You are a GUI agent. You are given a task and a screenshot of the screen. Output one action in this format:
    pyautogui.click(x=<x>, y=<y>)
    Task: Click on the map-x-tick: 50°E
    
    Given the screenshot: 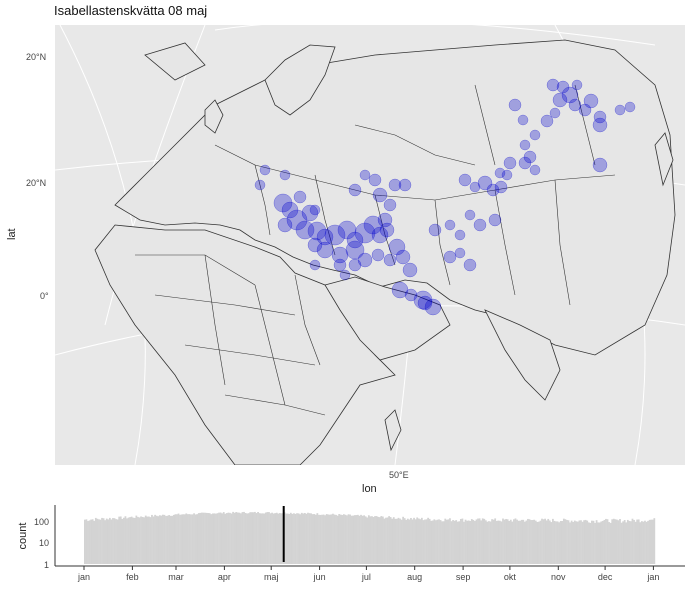 What is the action you would take?
    pyautogui.click(x=399, y=475)
    